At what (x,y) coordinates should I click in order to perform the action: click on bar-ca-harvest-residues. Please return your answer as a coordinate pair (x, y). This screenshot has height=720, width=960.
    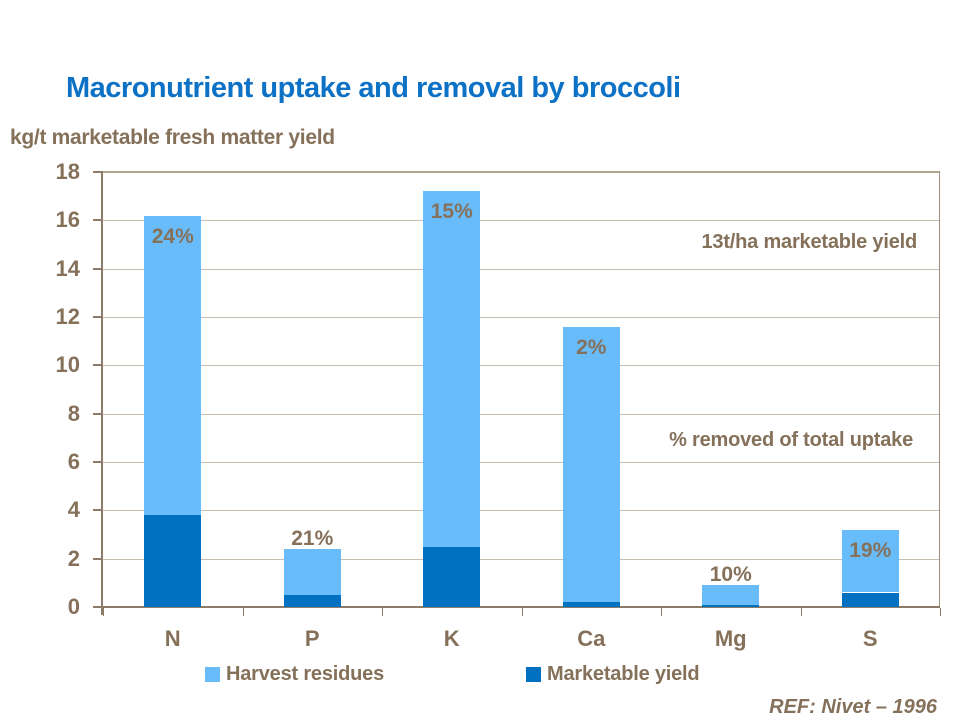
    Looking at the image, I should click on (591, 464).